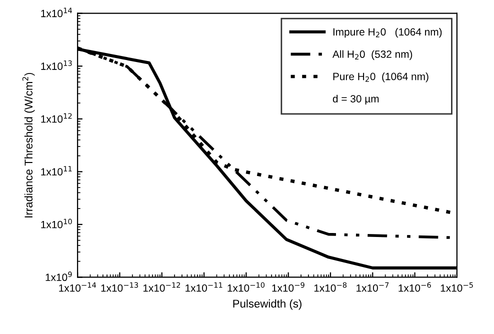 Image resolution: width=494 pixels, height=334 pixels. I want to click on legend-label: Impure H$_{2}$0 (1064 nm), so click(387, 33).